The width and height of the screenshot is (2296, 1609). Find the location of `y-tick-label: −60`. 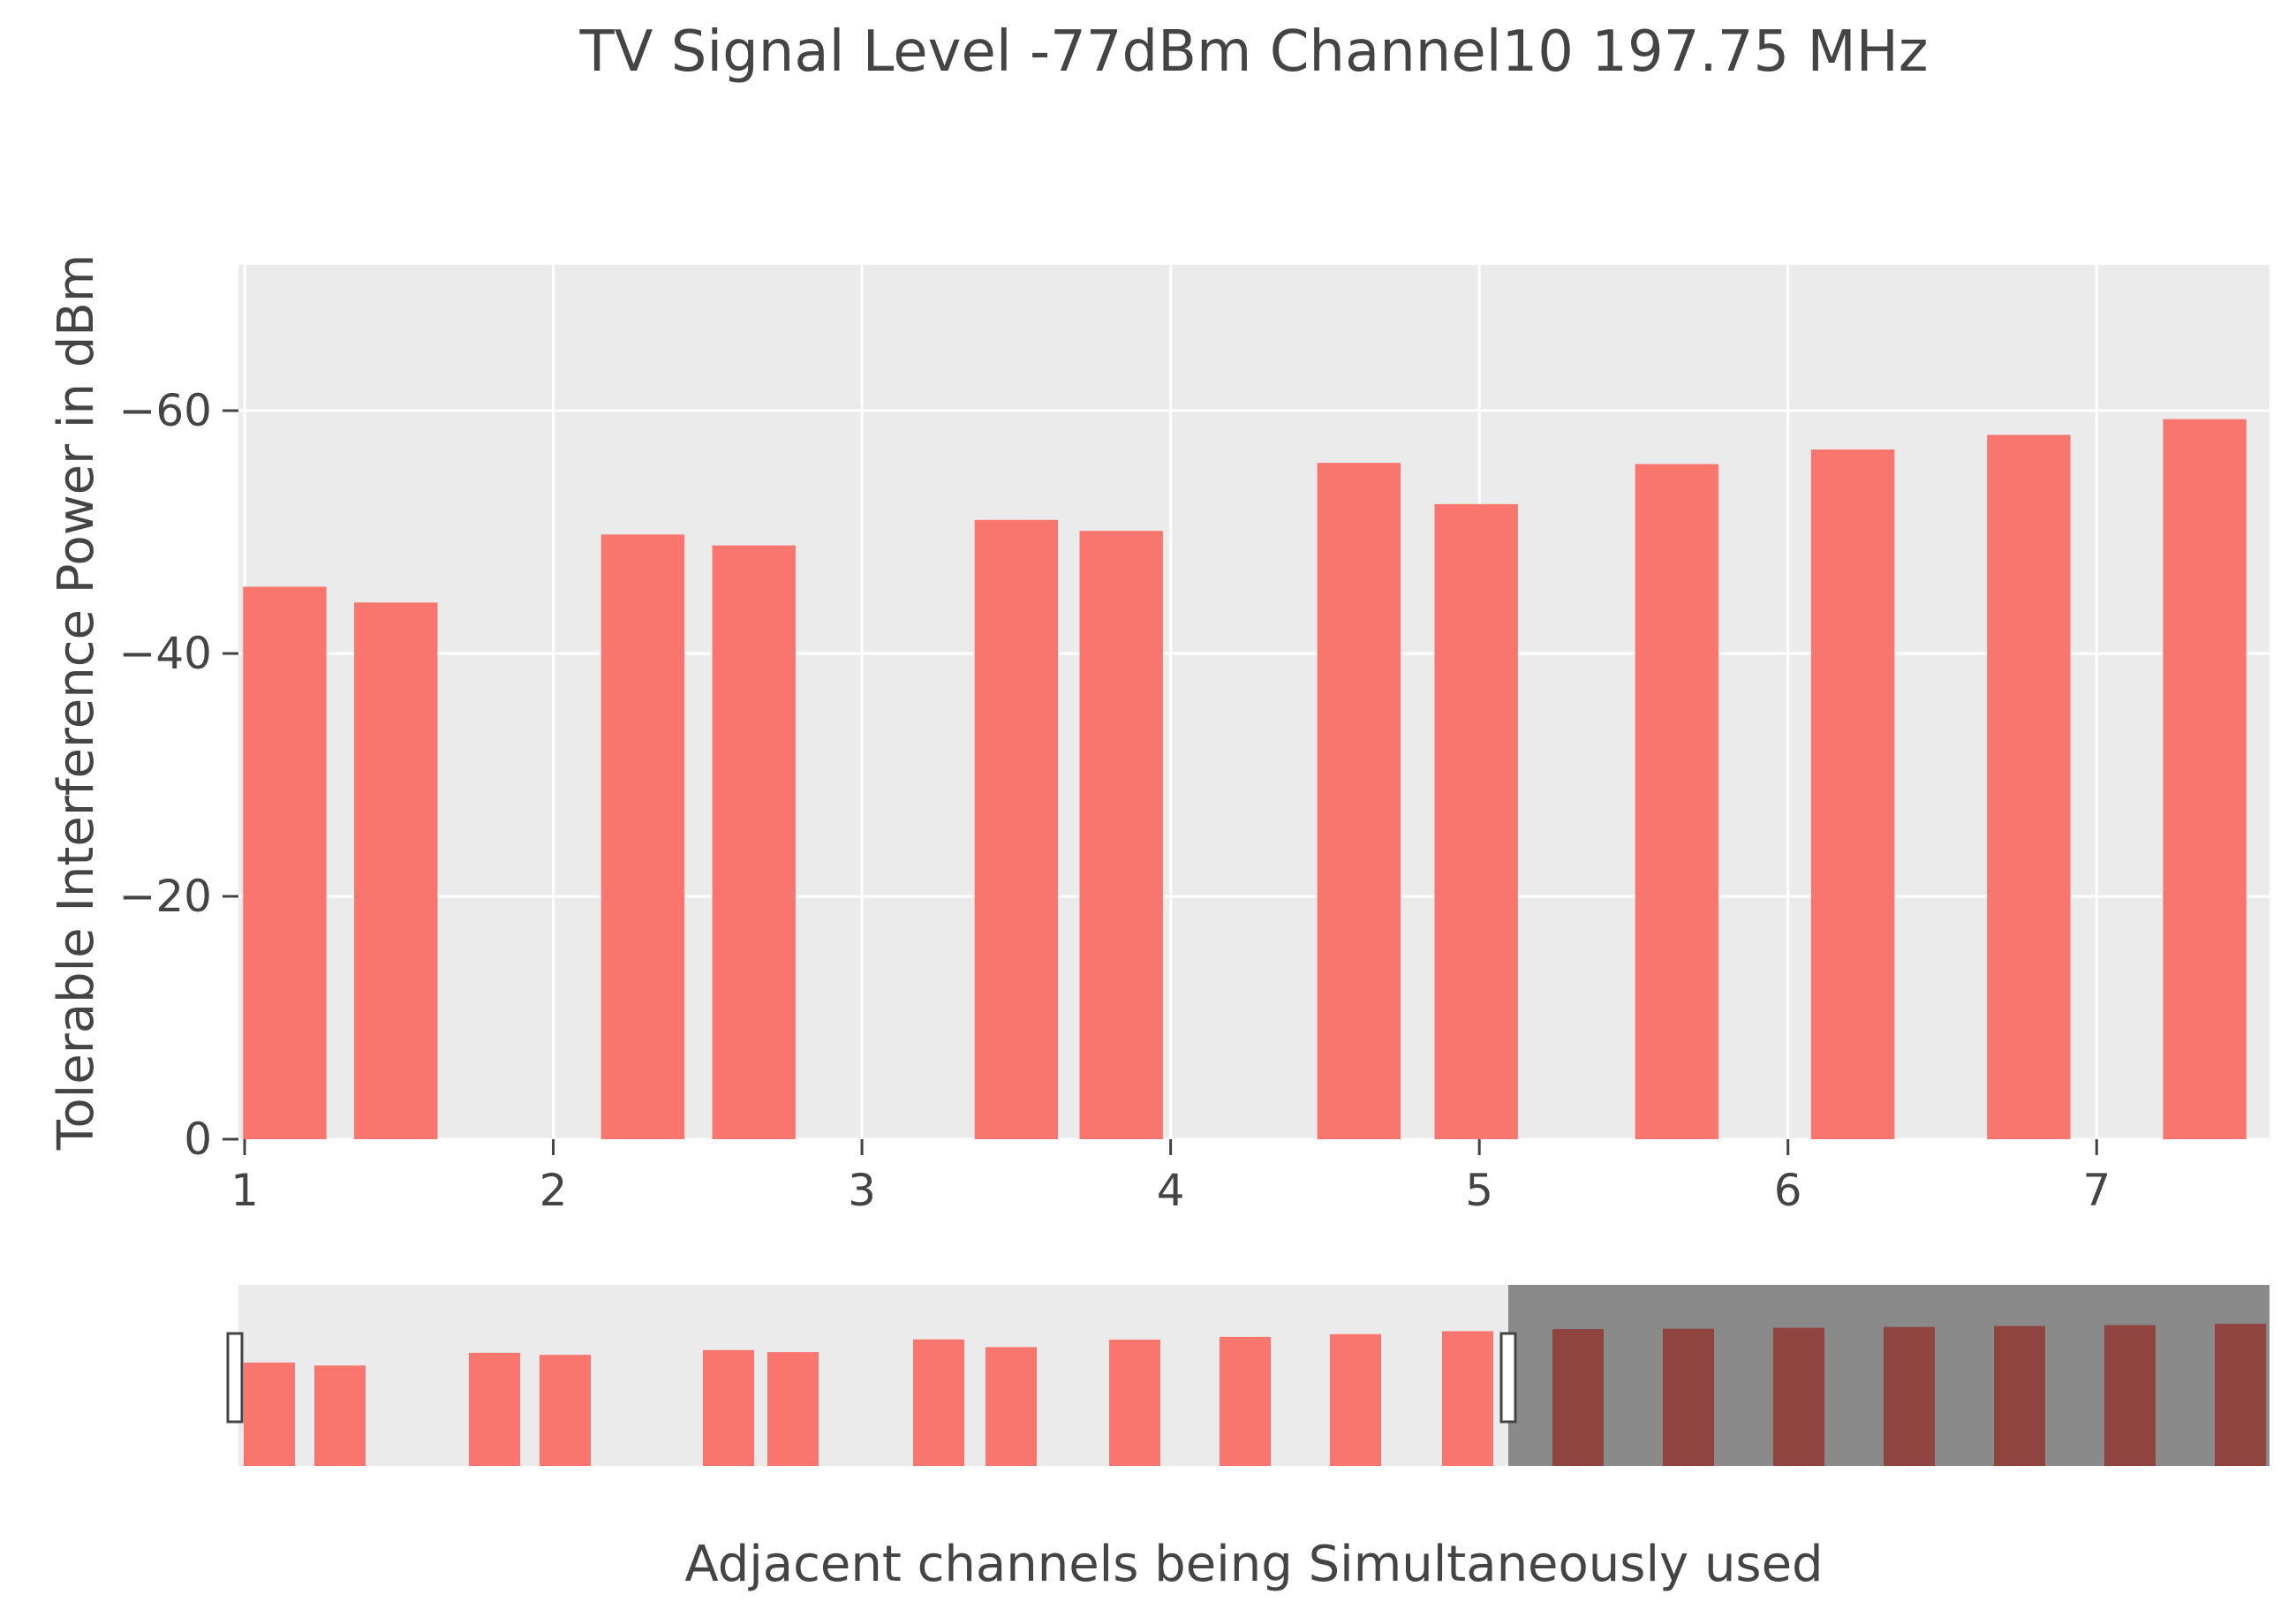

y-tick-label: −60 is located at coordinates (165, 410).